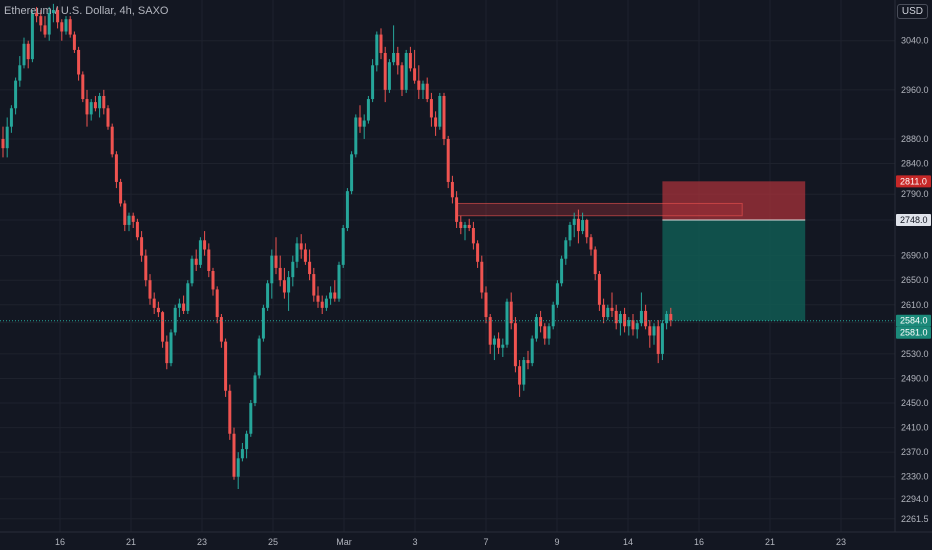 The image size is (932, 550). What do you see at coordinates (60, 542) in the screenshot?
I see `time-tick-label: 16` at bounding box center [60, 542].